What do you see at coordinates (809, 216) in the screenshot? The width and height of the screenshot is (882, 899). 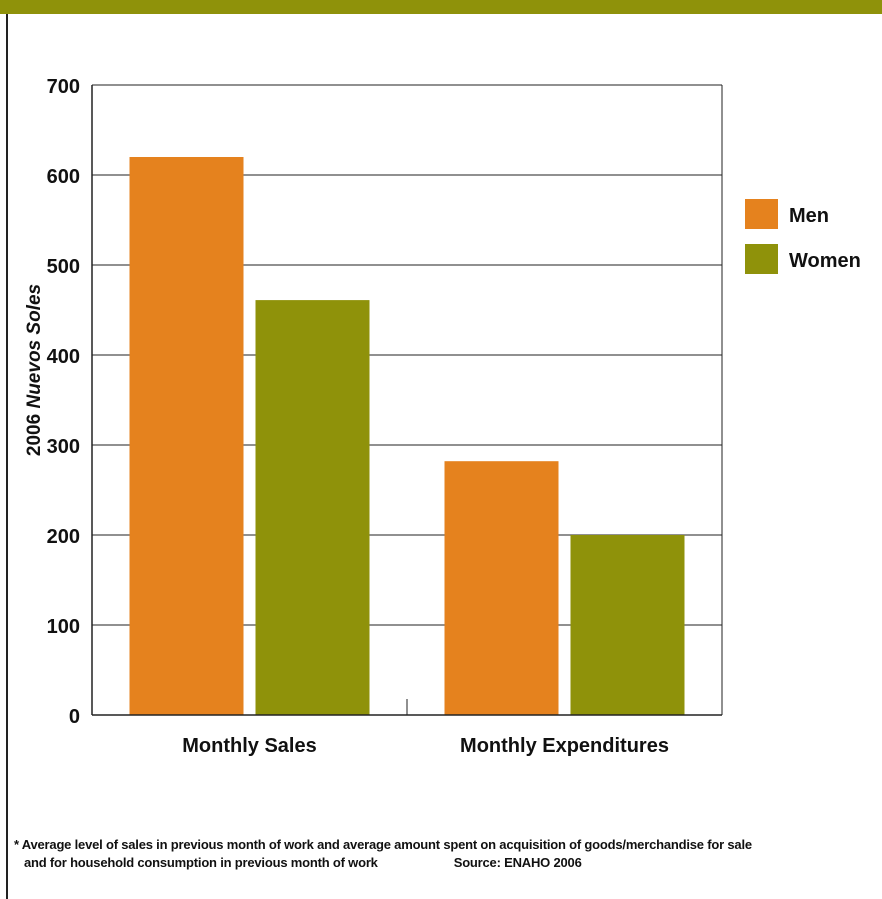 I see `legend-label-men: Men` at bounding box center [809, 216].